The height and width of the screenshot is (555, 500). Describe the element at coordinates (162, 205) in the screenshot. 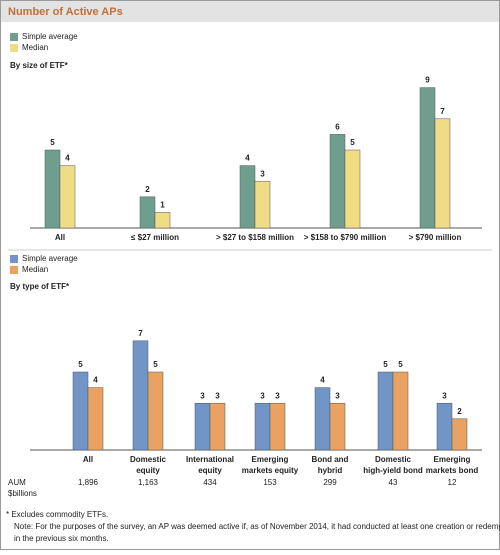

I see `data-label: 1` at that location.